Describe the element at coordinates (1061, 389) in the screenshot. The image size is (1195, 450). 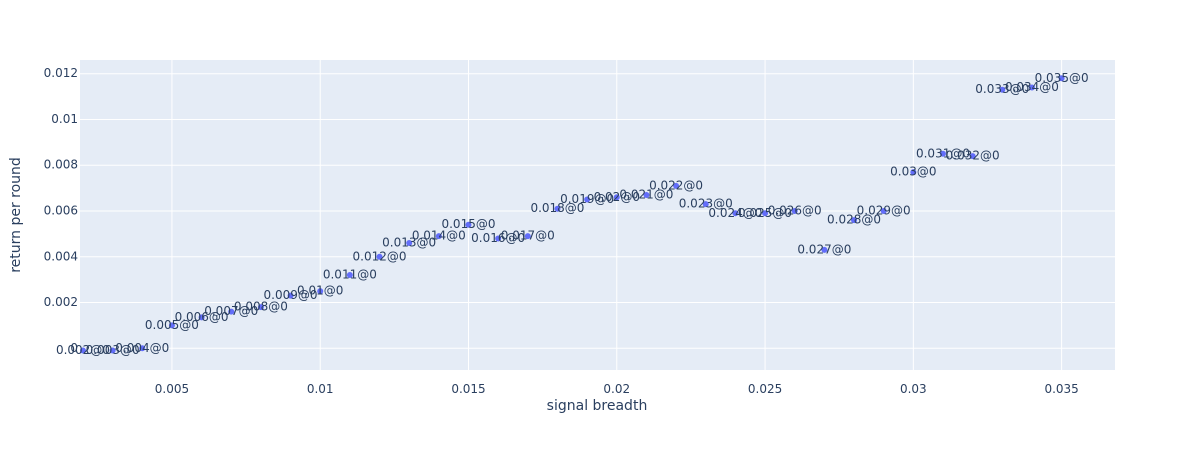
I see `x-tick-label: 0.035` at that location.